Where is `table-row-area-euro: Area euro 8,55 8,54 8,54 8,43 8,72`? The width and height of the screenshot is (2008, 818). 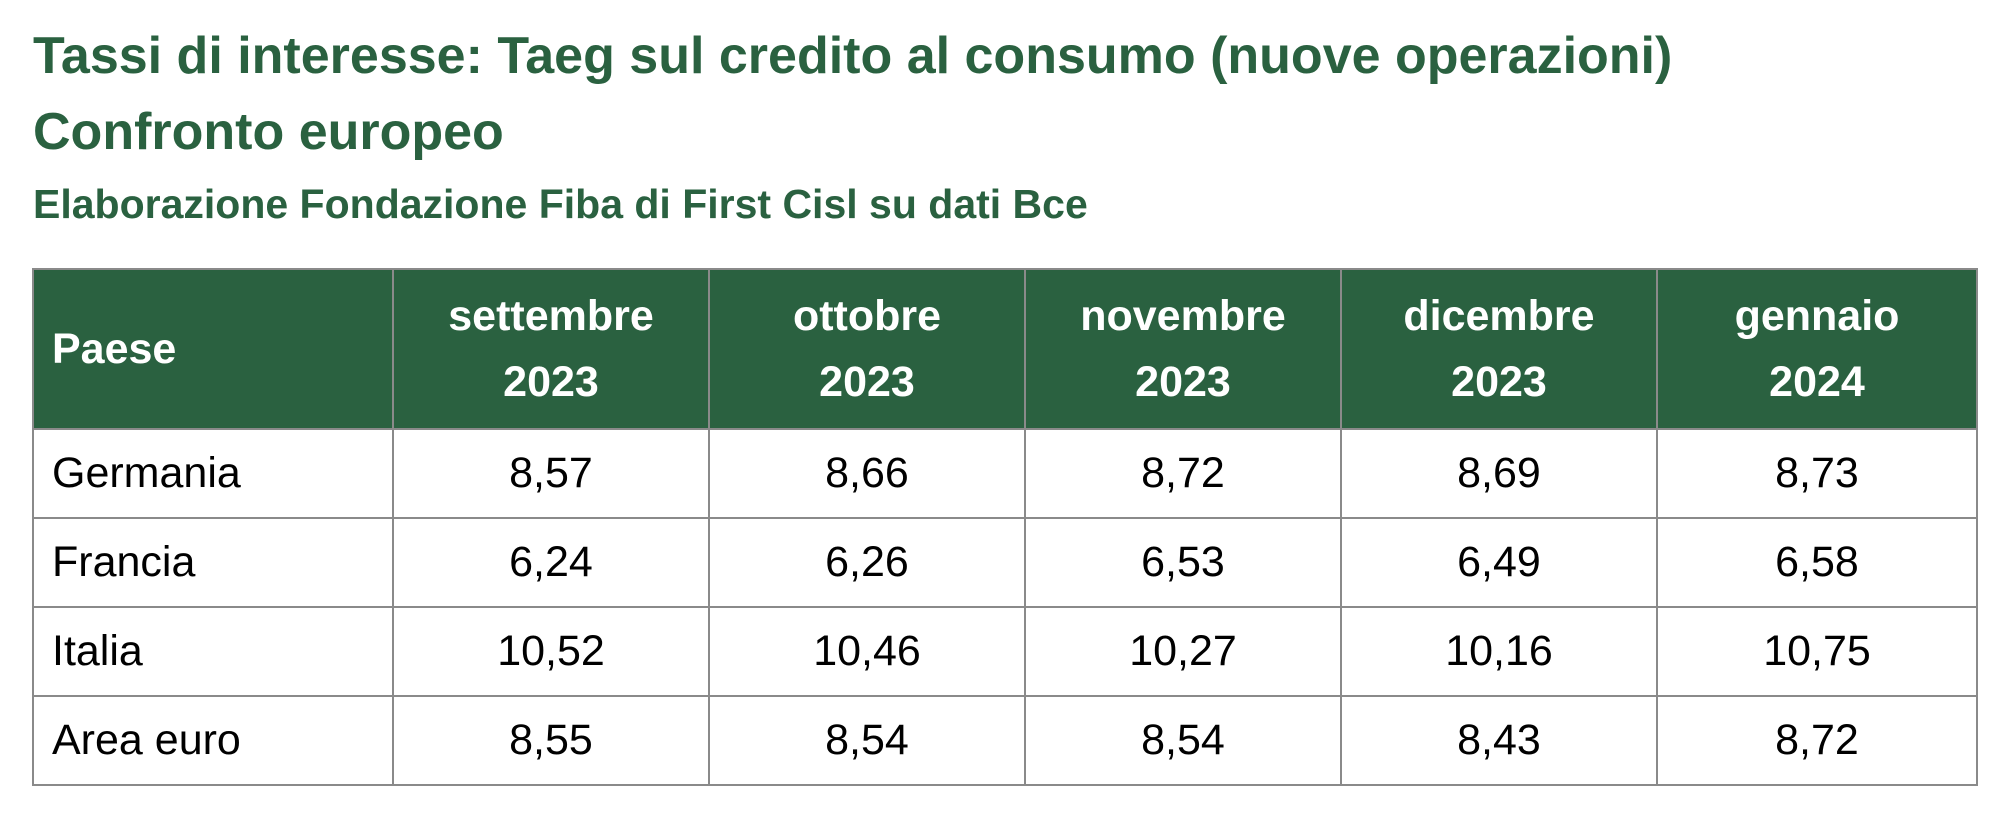
table-row-area-euro: Area euro 8,55 8,54 8,54 8,43 8,72 is located at coordinates (1005, 740).